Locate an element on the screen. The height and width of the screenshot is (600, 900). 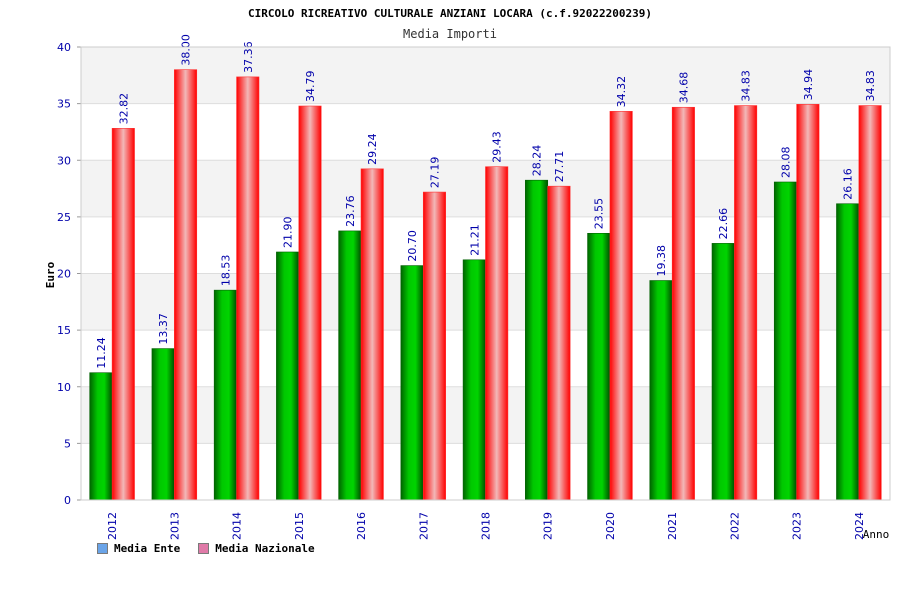
bar-media-nazionale-2022 is located at coordinates (746, 303).